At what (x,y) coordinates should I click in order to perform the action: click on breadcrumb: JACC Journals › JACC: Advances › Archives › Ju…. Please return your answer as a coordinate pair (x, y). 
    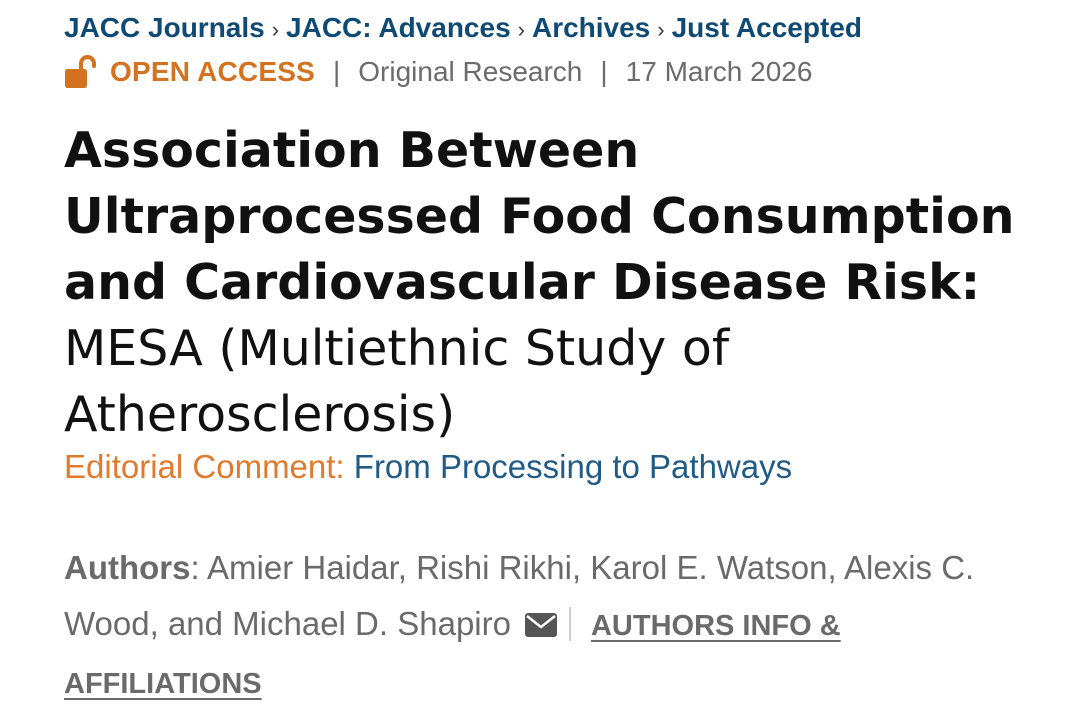
    Looking at the image, I should click on (463, 29).